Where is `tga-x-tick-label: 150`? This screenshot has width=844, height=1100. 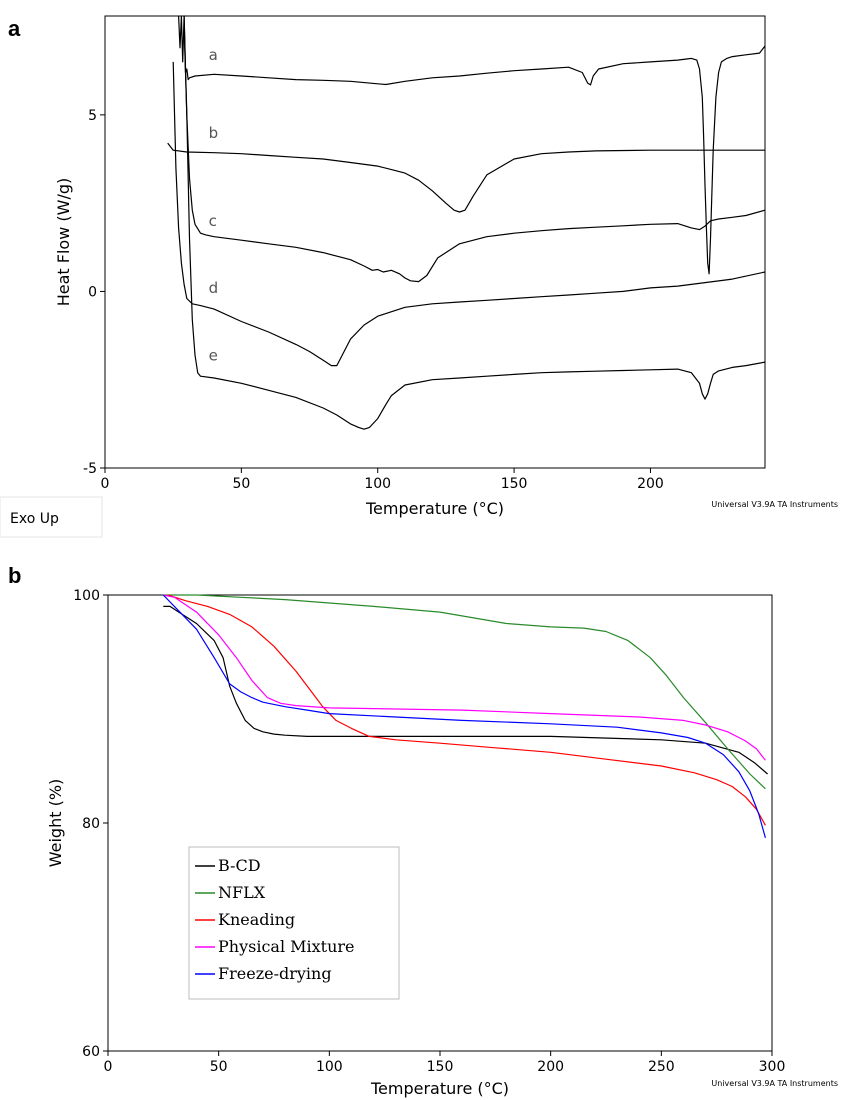
tga-x-tick-label: 150 is located at coordinates (440, 1067).